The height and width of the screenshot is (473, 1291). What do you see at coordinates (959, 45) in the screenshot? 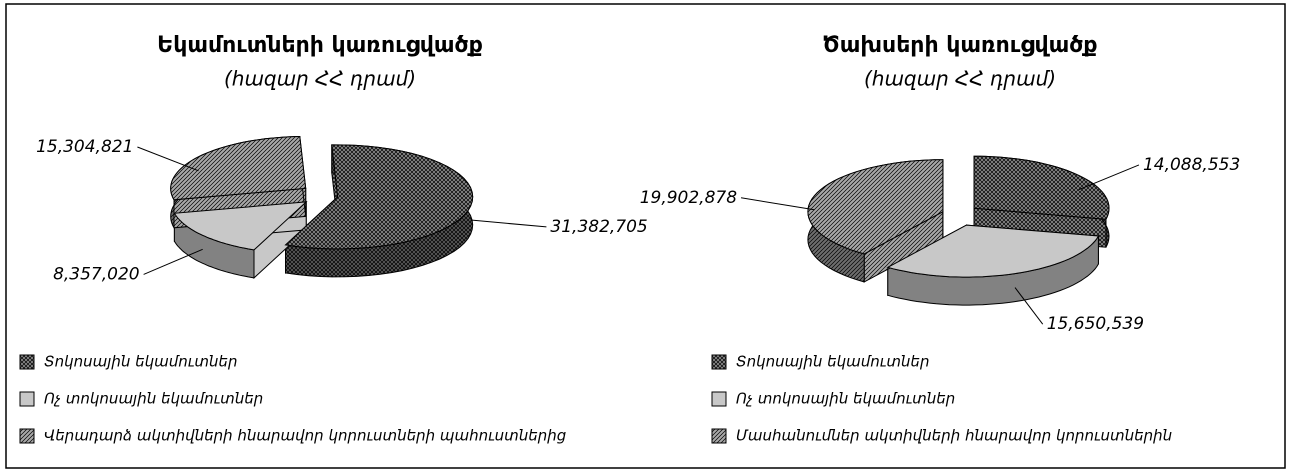
I see `chart-title: Ծախսերի կառուցվածք` at bounding box center [959, 45].